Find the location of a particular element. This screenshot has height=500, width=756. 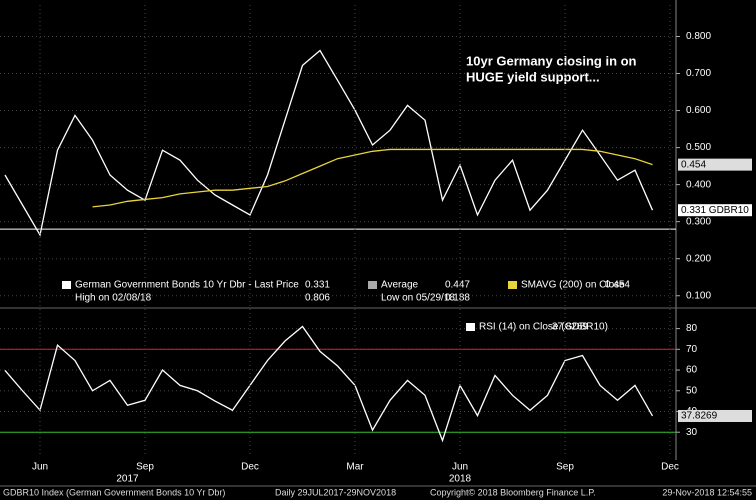

legend-value: 0.188 is located at coordinates (457, 298).